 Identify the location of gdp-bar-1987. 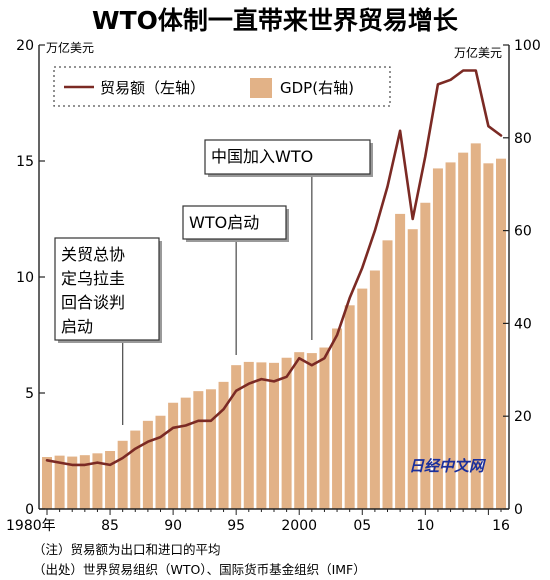
(135, 469).